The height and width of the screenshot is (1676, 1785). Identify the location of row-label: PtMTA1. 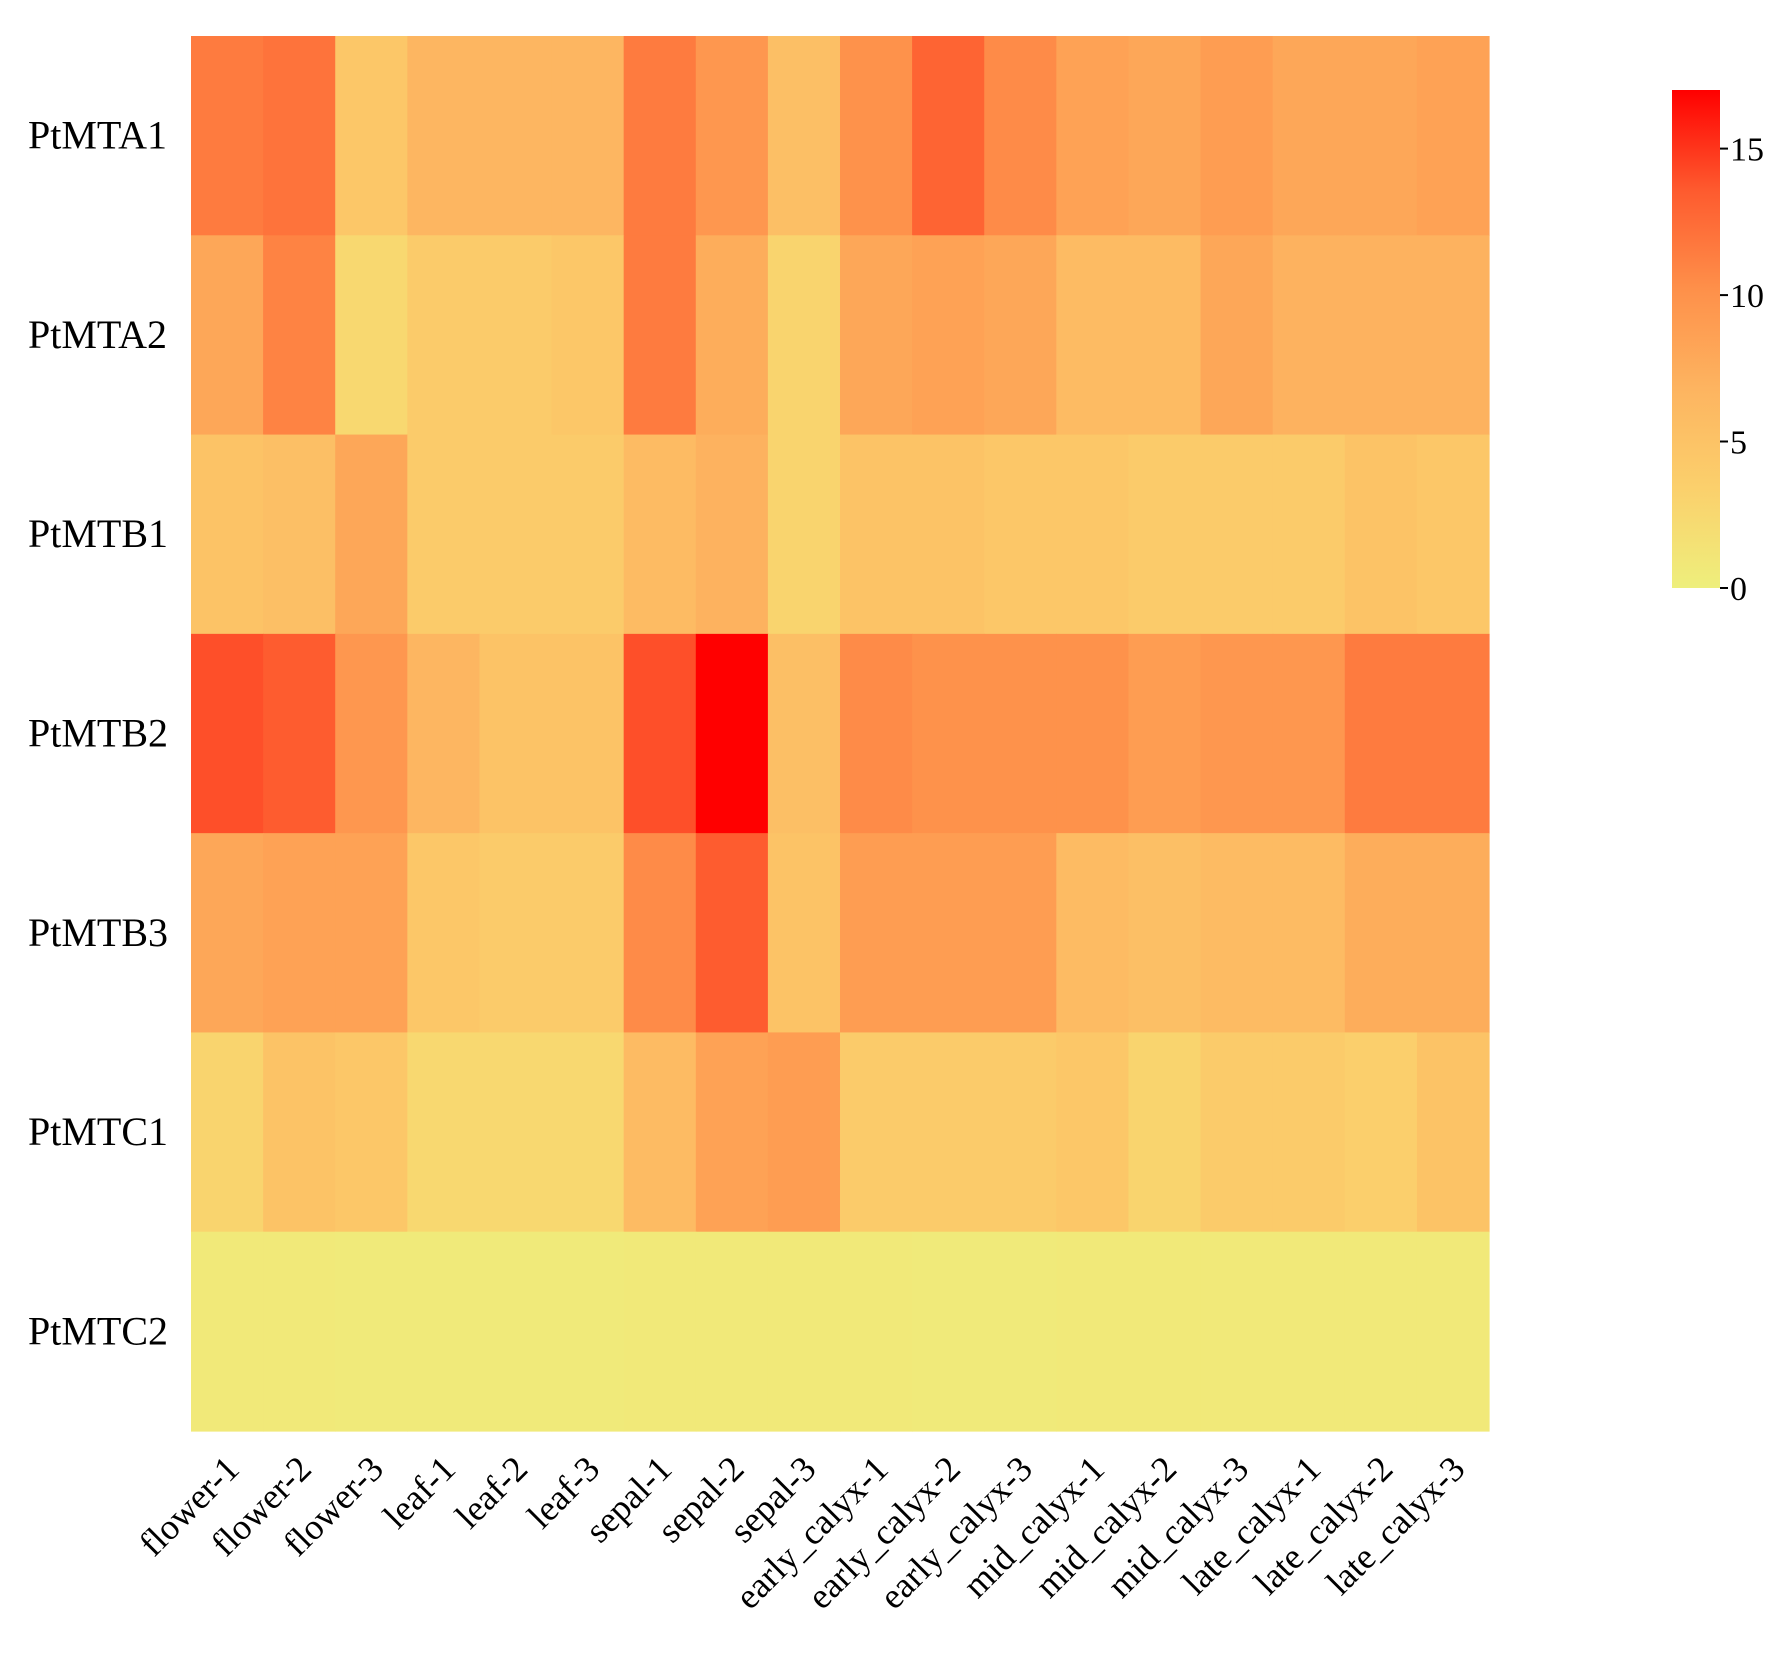
(97, 135).